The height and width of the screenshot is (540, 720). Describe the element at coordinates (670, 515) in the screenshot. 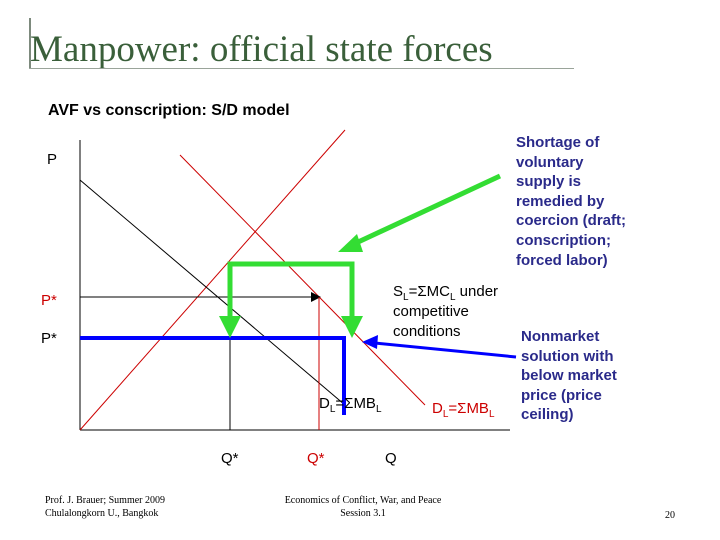

I see `page-number: 20` at that location.